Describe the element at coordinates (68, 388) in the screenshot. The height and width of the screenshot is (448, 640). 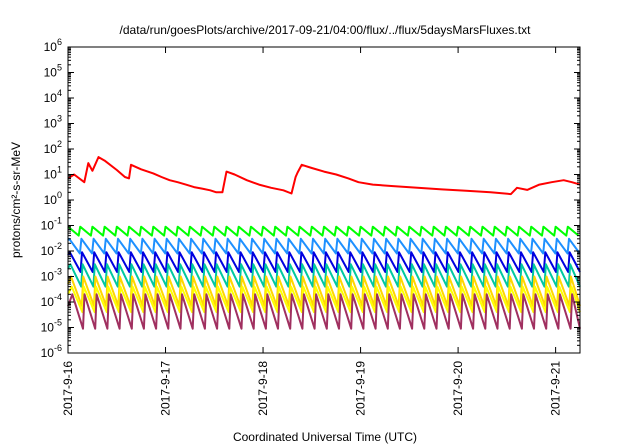
I see `x-tick-label: 2017-9-16` at that location.